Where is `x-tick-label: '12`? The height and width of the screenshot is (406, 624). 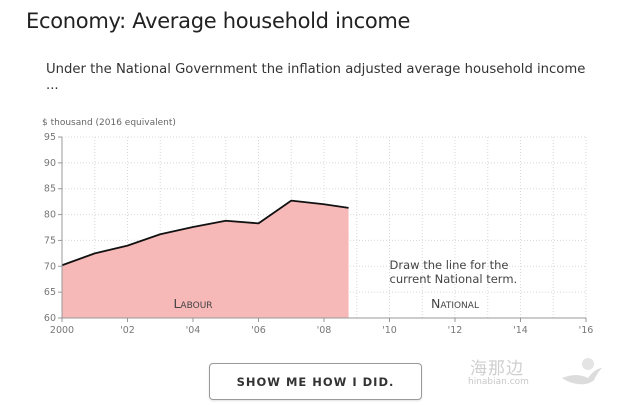
x-tick-label: '12 is located at coordinates (455, 330).